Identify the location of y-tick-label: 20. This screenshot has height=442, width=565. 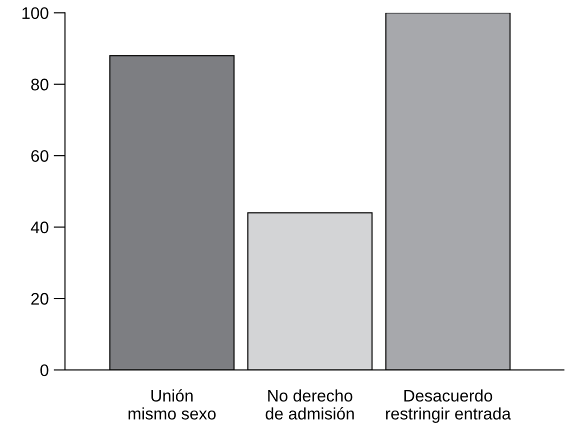
(39, 298).